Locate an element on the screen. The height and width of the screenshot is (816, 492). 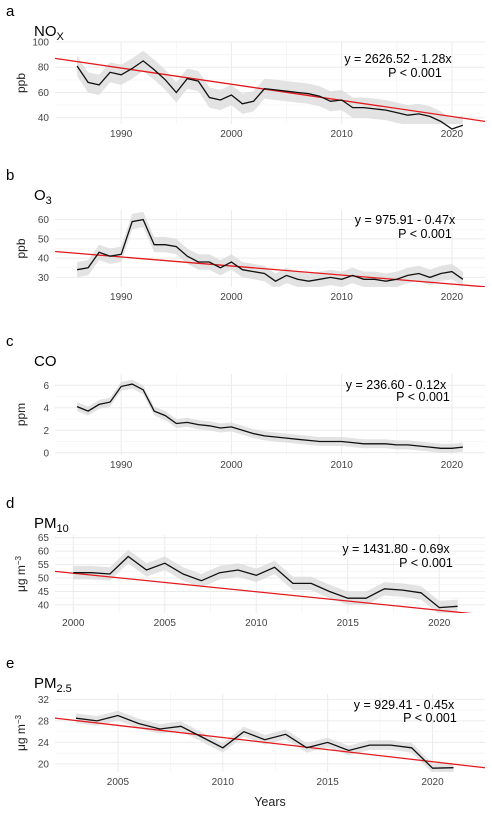
panel-title-subscript: 3 is located at coordinates (49, 201).